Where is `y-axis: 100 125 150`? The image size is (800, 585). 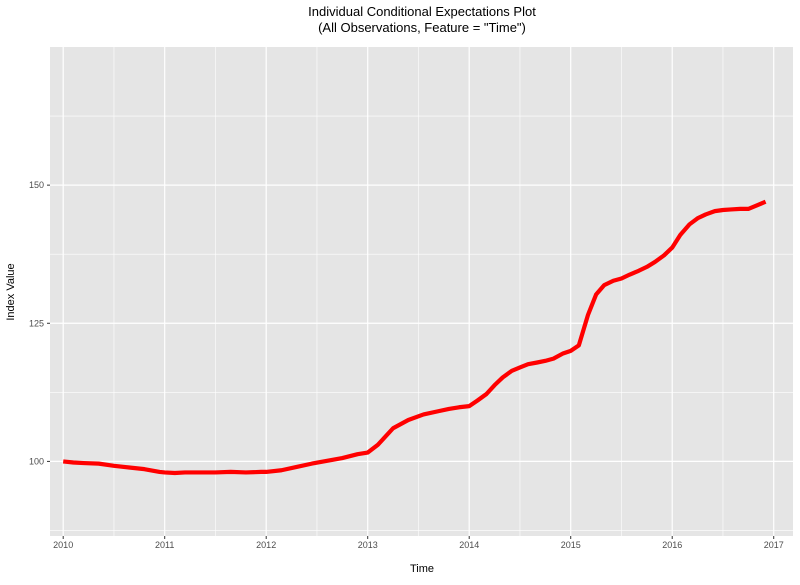 y-axis: 100 125 150 is located at coordinates (39, 323).